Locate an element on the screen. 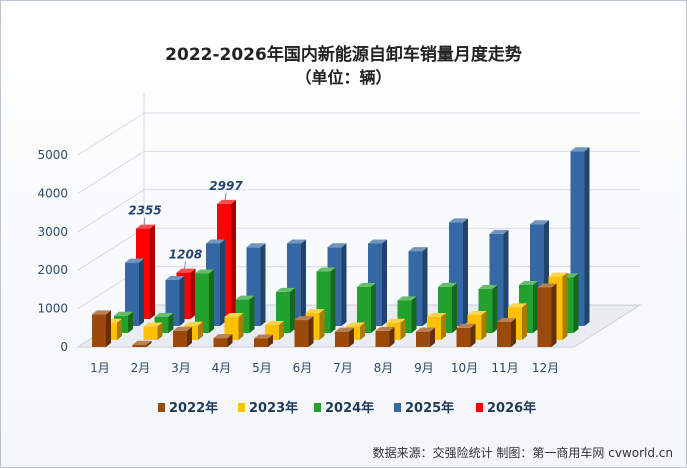  y-tick-label: 2000 is located at coordinates (52, 270).